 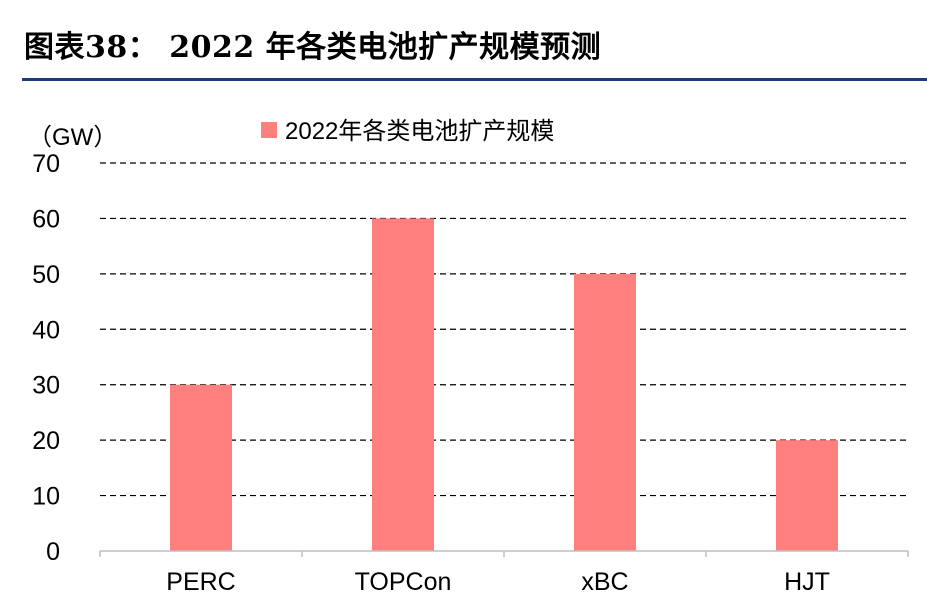 I want to click on x-tick-label-topcon: TOPCon, so click(x=403, y=581).